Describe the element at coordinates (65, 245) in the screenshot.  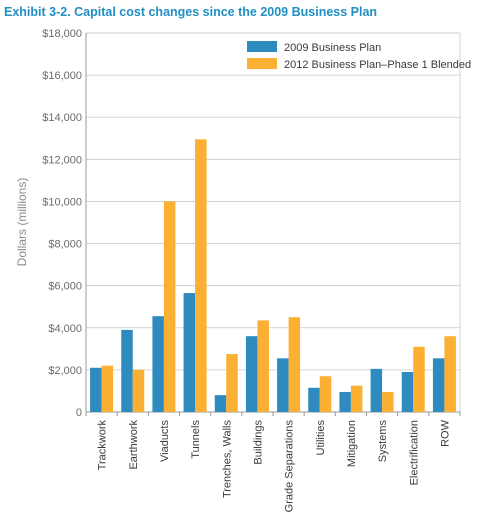
I see `y-tick-label: $8,000` at that location.